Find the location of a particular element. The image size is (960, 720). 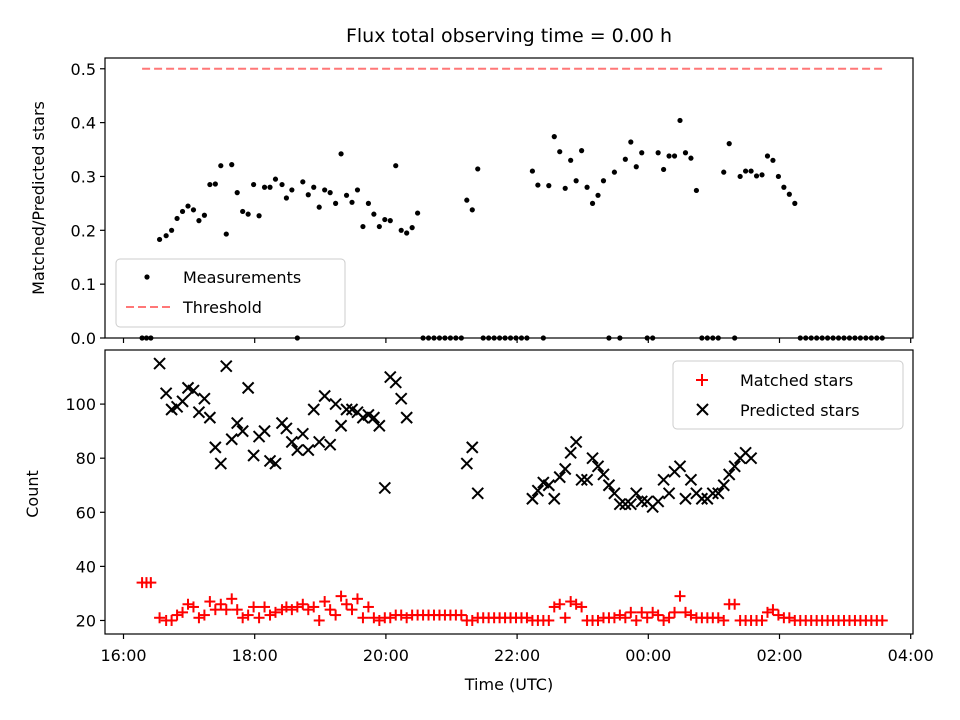

top-legend: Measurements Threshold is located at coordinates (230, 293).